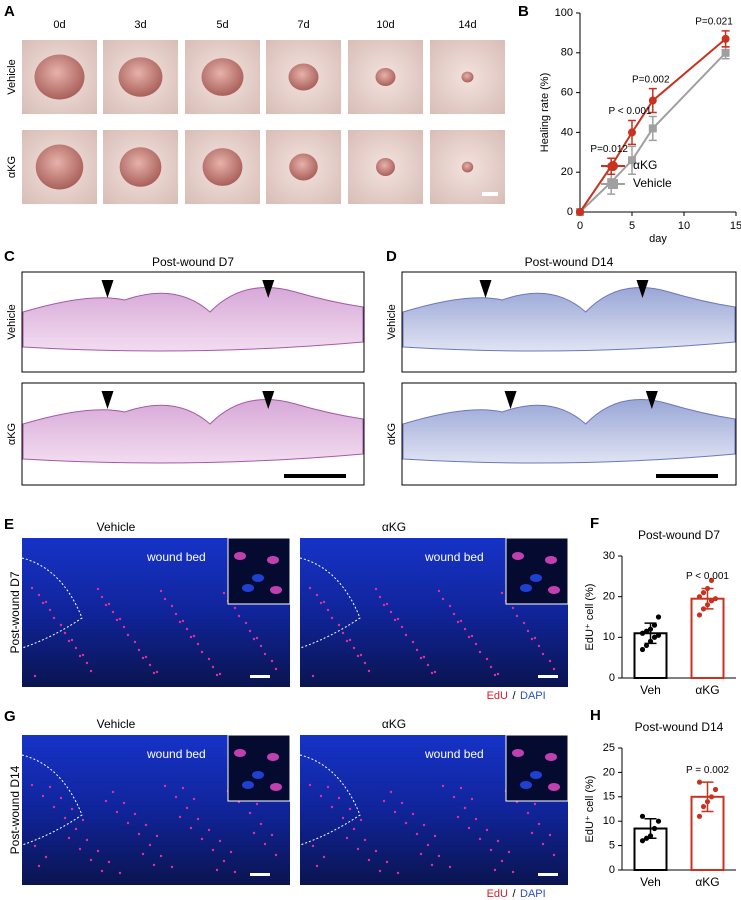  What do you see at coordinates (679, 535) in the screenshot?
I see `chart-title: Post-wound D7` at bounding box center [679, 535].